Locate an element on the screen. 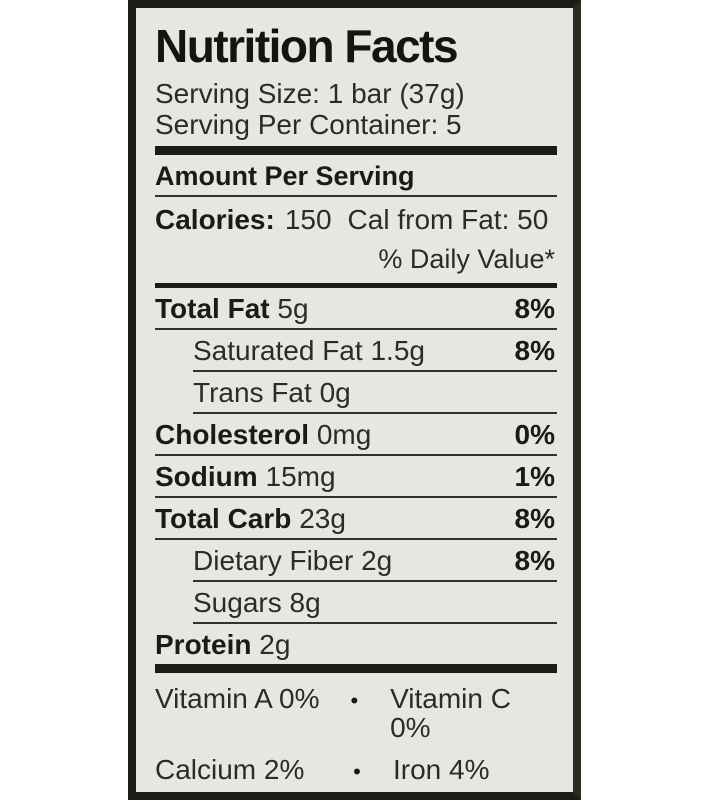  thick-divider-top is located at coordinates (356, 150).